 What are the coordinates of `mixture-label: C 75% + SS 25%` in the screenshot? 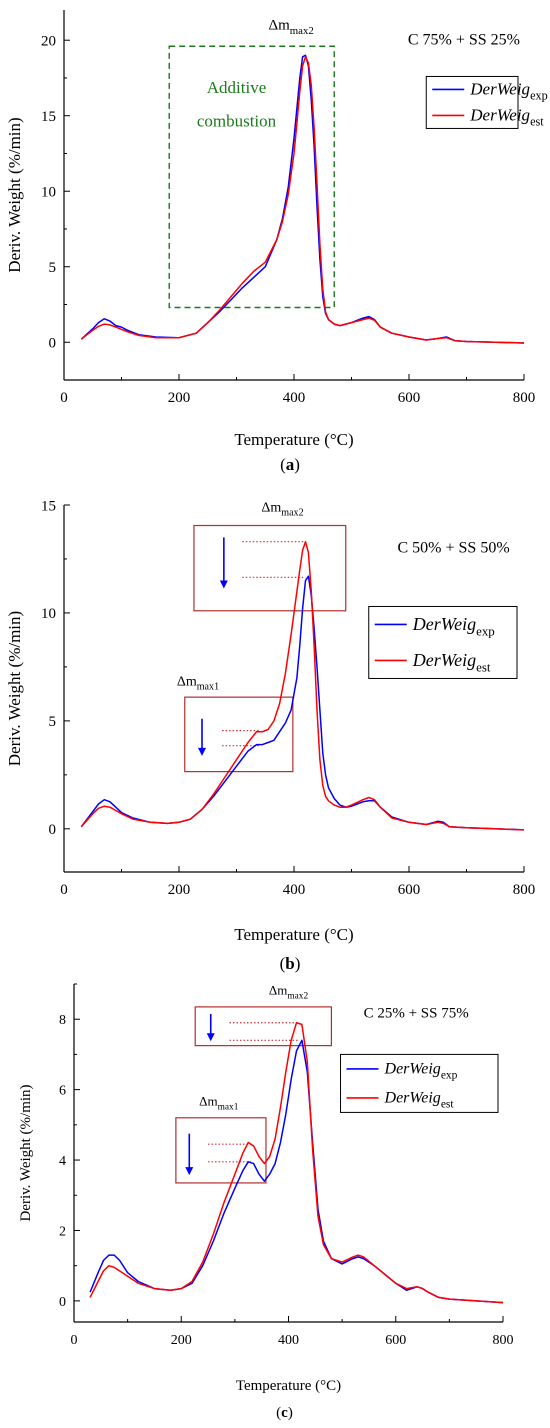 It's located at (464, 40).